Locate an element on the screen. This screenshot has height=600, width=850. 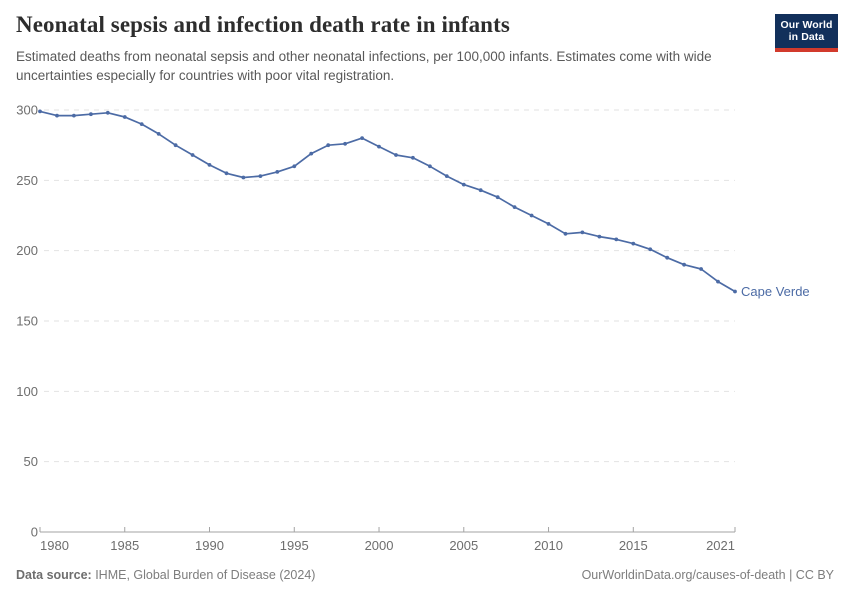
data-point-1993 is located at coordinates (260, 176).